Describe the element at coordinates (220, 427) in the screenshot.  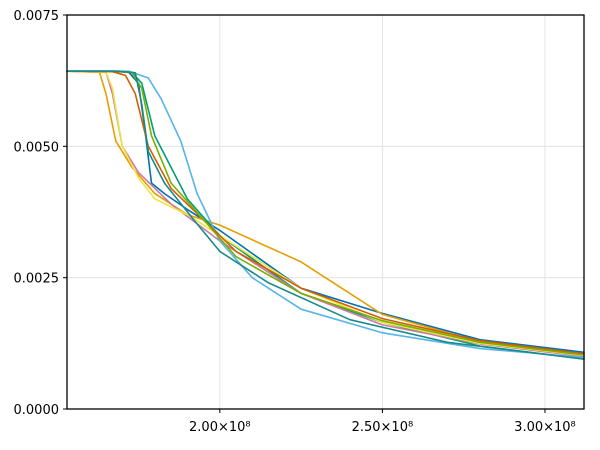
I see `x-tick-label: 2.00×10⁸` at that location.